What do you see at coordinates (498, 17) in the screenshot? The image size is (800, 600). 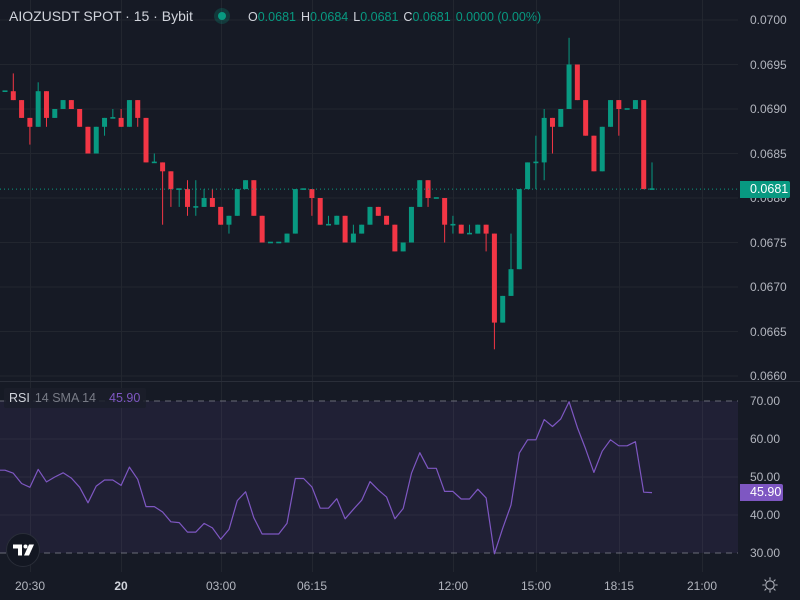 I see `change-value: 0.0000 (0.00%)` at bounding box center [498, 17].